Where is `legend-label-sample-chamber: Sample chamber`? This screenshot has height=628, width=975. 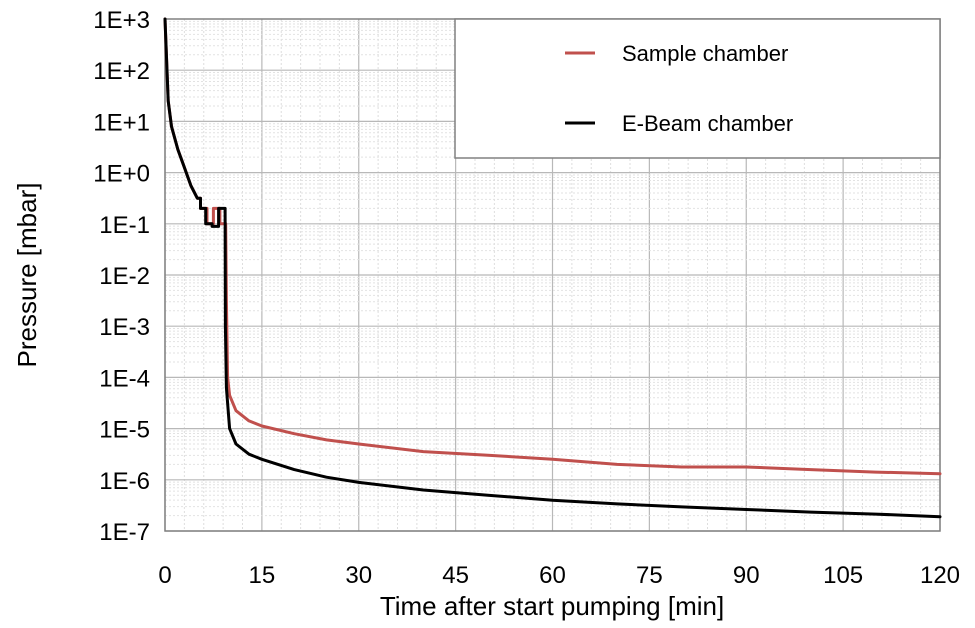 legend-label-sample-chamber: Sample chamber is located at coordinates (705, 53).